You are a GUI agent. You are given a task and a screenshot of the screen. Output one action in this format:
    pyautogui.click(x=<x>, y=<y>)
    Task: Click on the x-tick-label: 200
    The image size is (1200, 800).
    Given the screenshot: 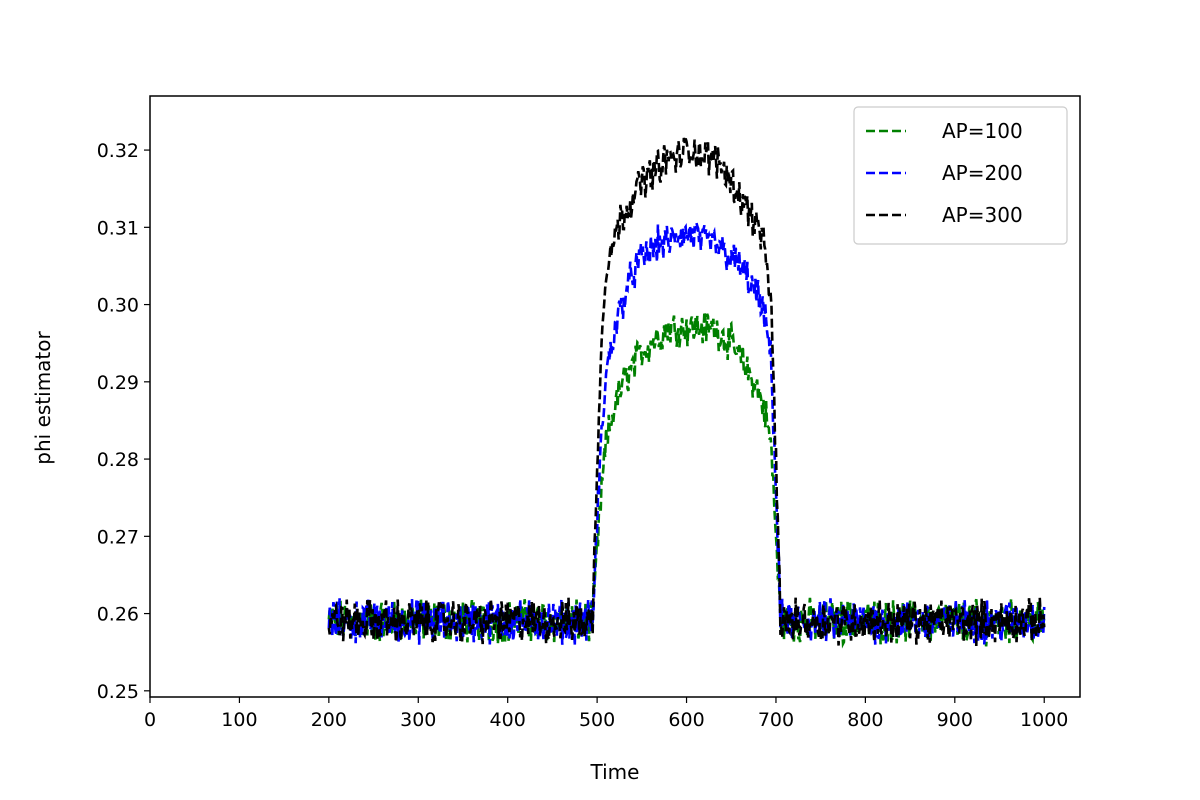 What is the action you would take?
    pyautogui.click(x=329, y=720)
    